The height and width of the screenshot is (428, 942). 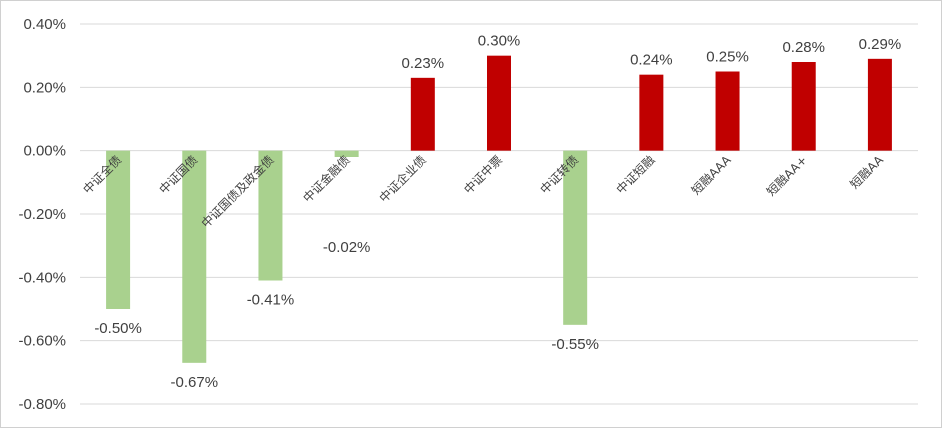 I want to click on data-label: 0.25%, so click(x=727, y=57).